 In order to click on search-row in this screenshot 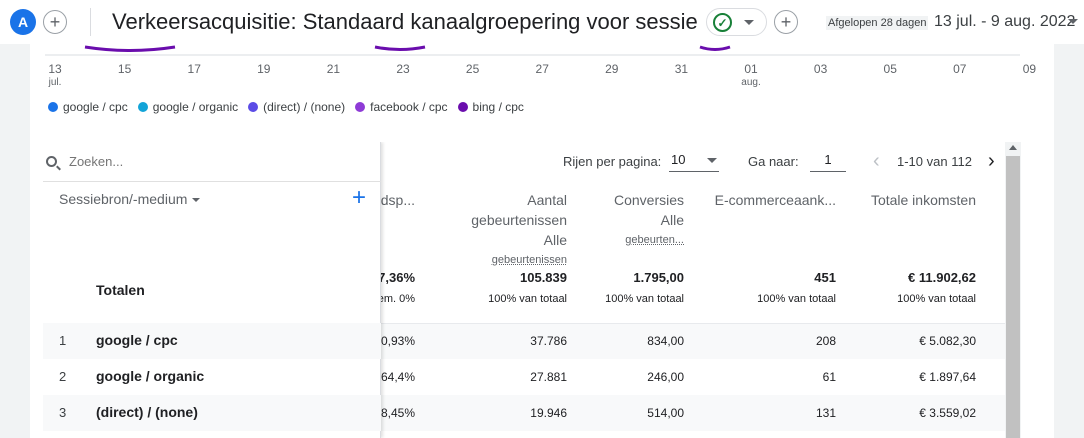, I will do `click(212, 162)`.